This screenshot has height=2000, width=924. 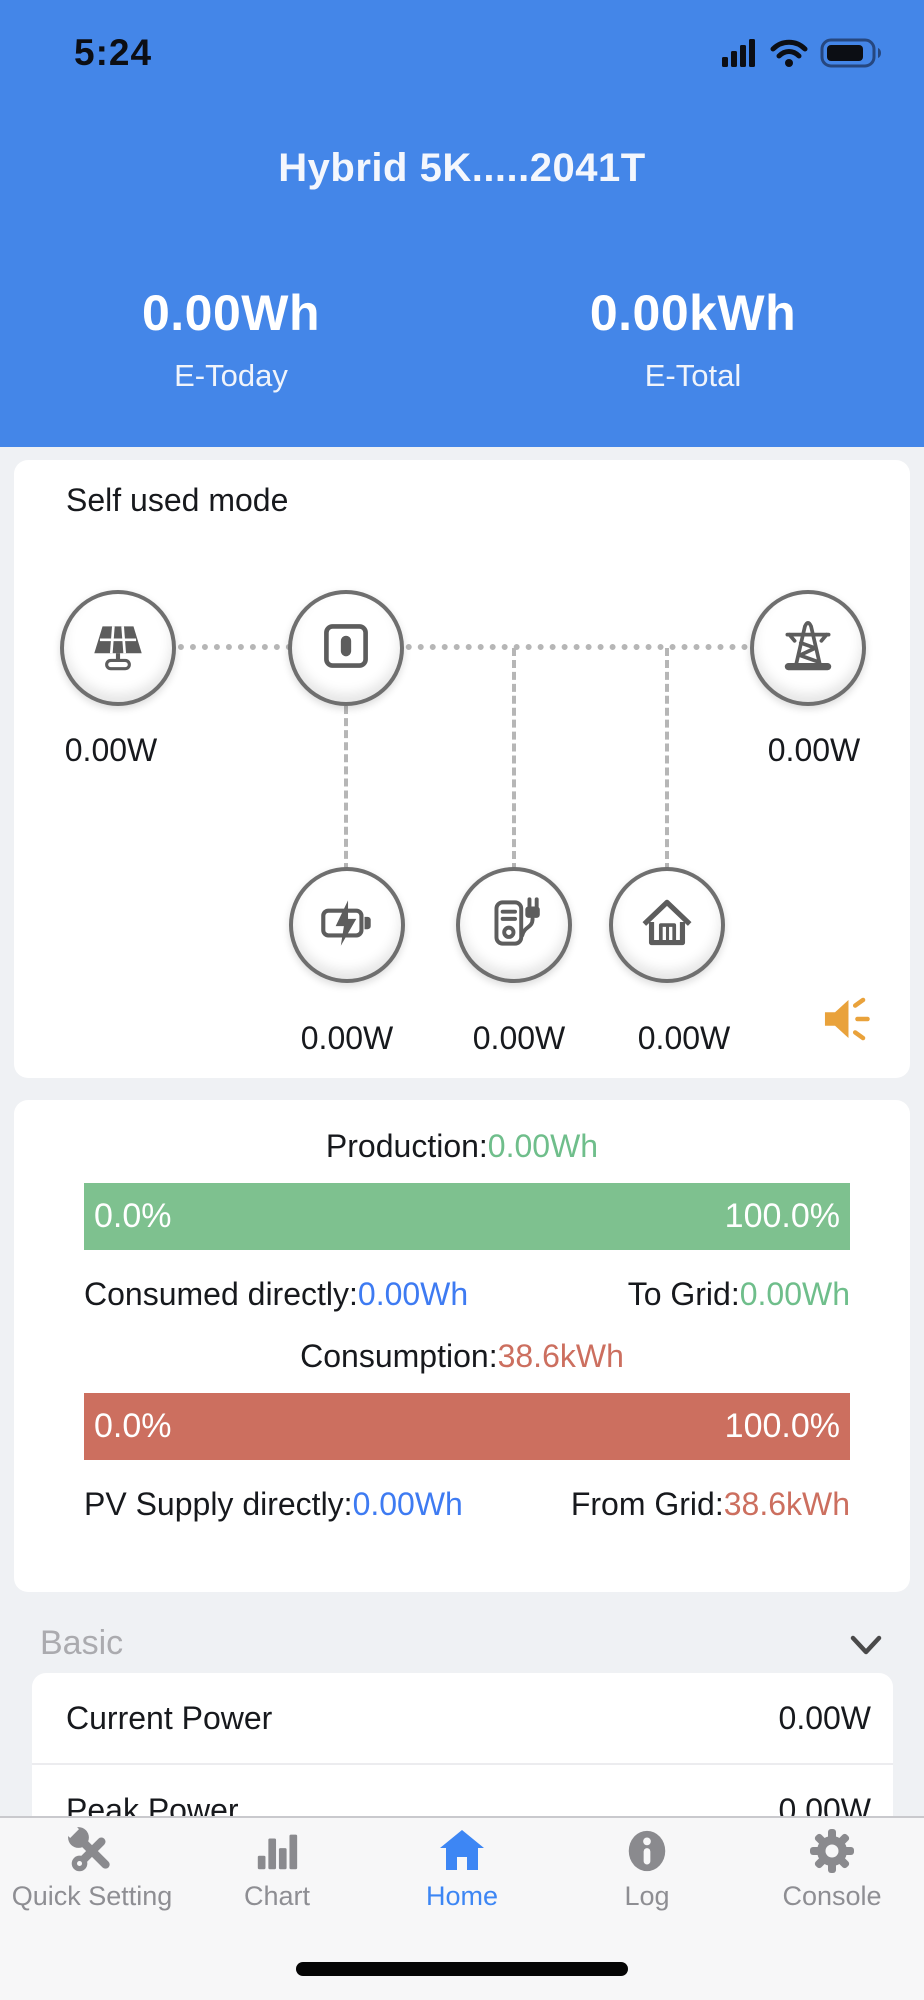 I want to click on flow-line-battery, so click(x=346, y=788).